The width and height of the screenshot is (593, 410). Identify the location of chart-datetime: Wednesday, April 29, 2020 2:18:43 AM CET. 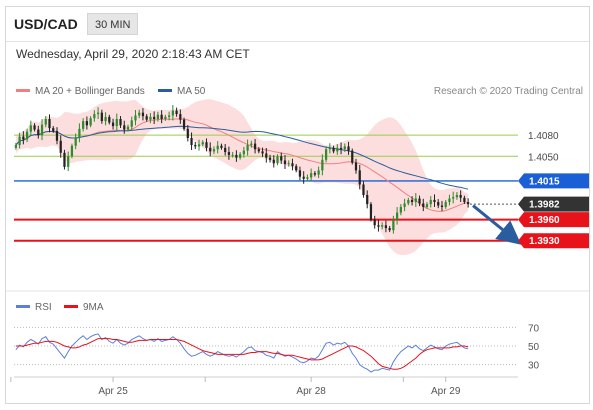
(133, 54).